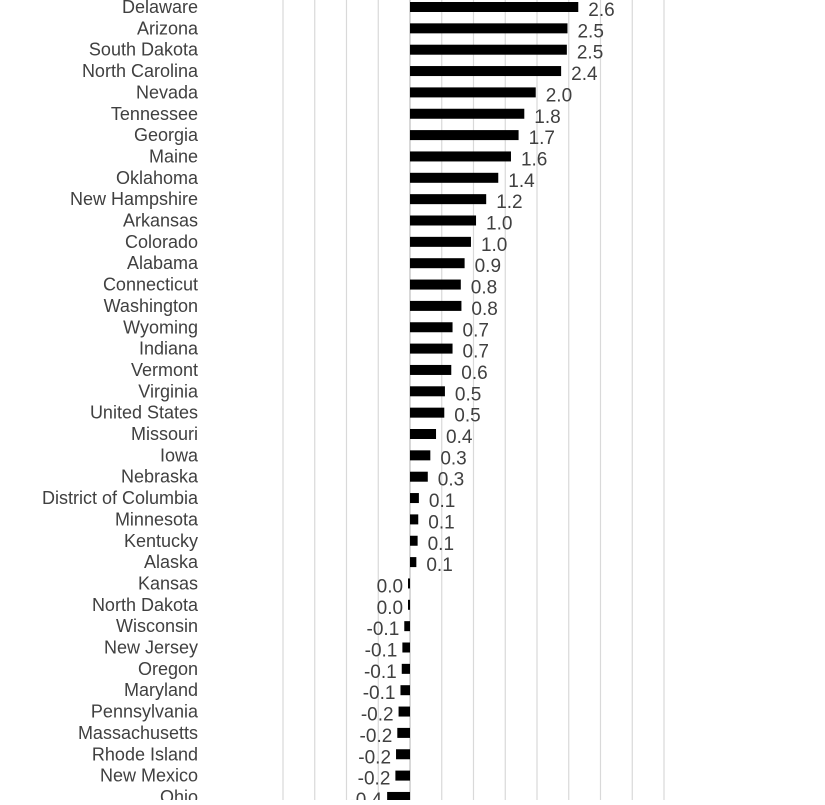 This screenshot has width=825, height=805. Describe the element at coordinates (405, 668) in the screenshot. I see `bar-oregon` at that location.